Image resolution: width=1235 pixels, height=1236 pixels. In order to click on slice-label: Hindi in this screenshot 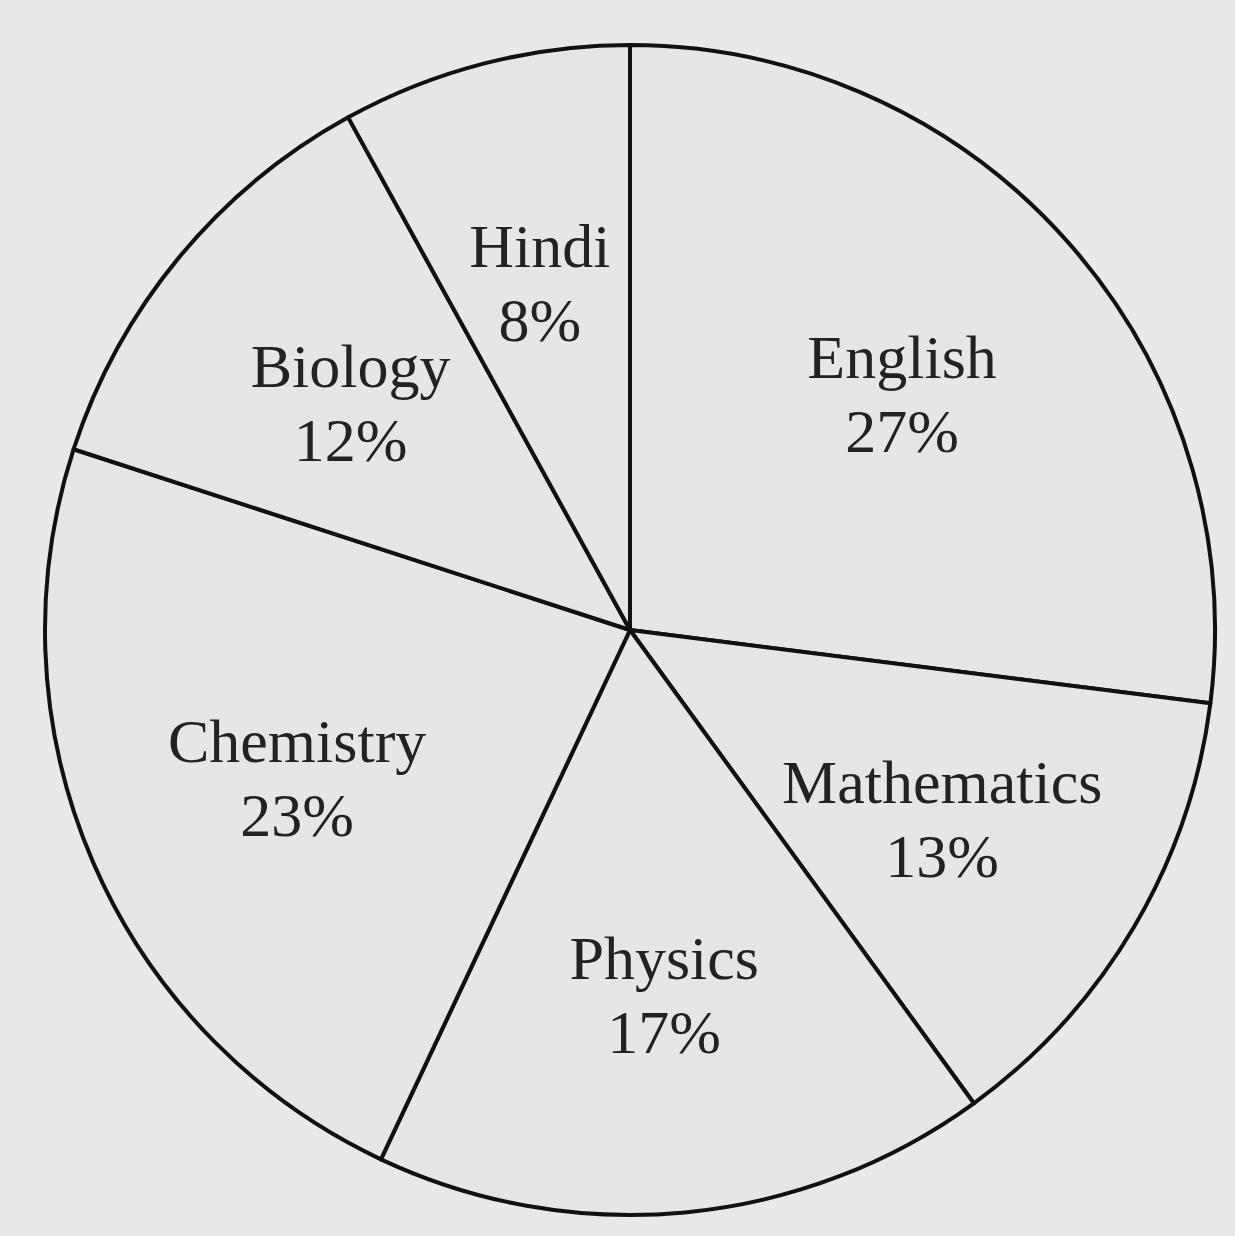, I will do `click(540, 245)`.